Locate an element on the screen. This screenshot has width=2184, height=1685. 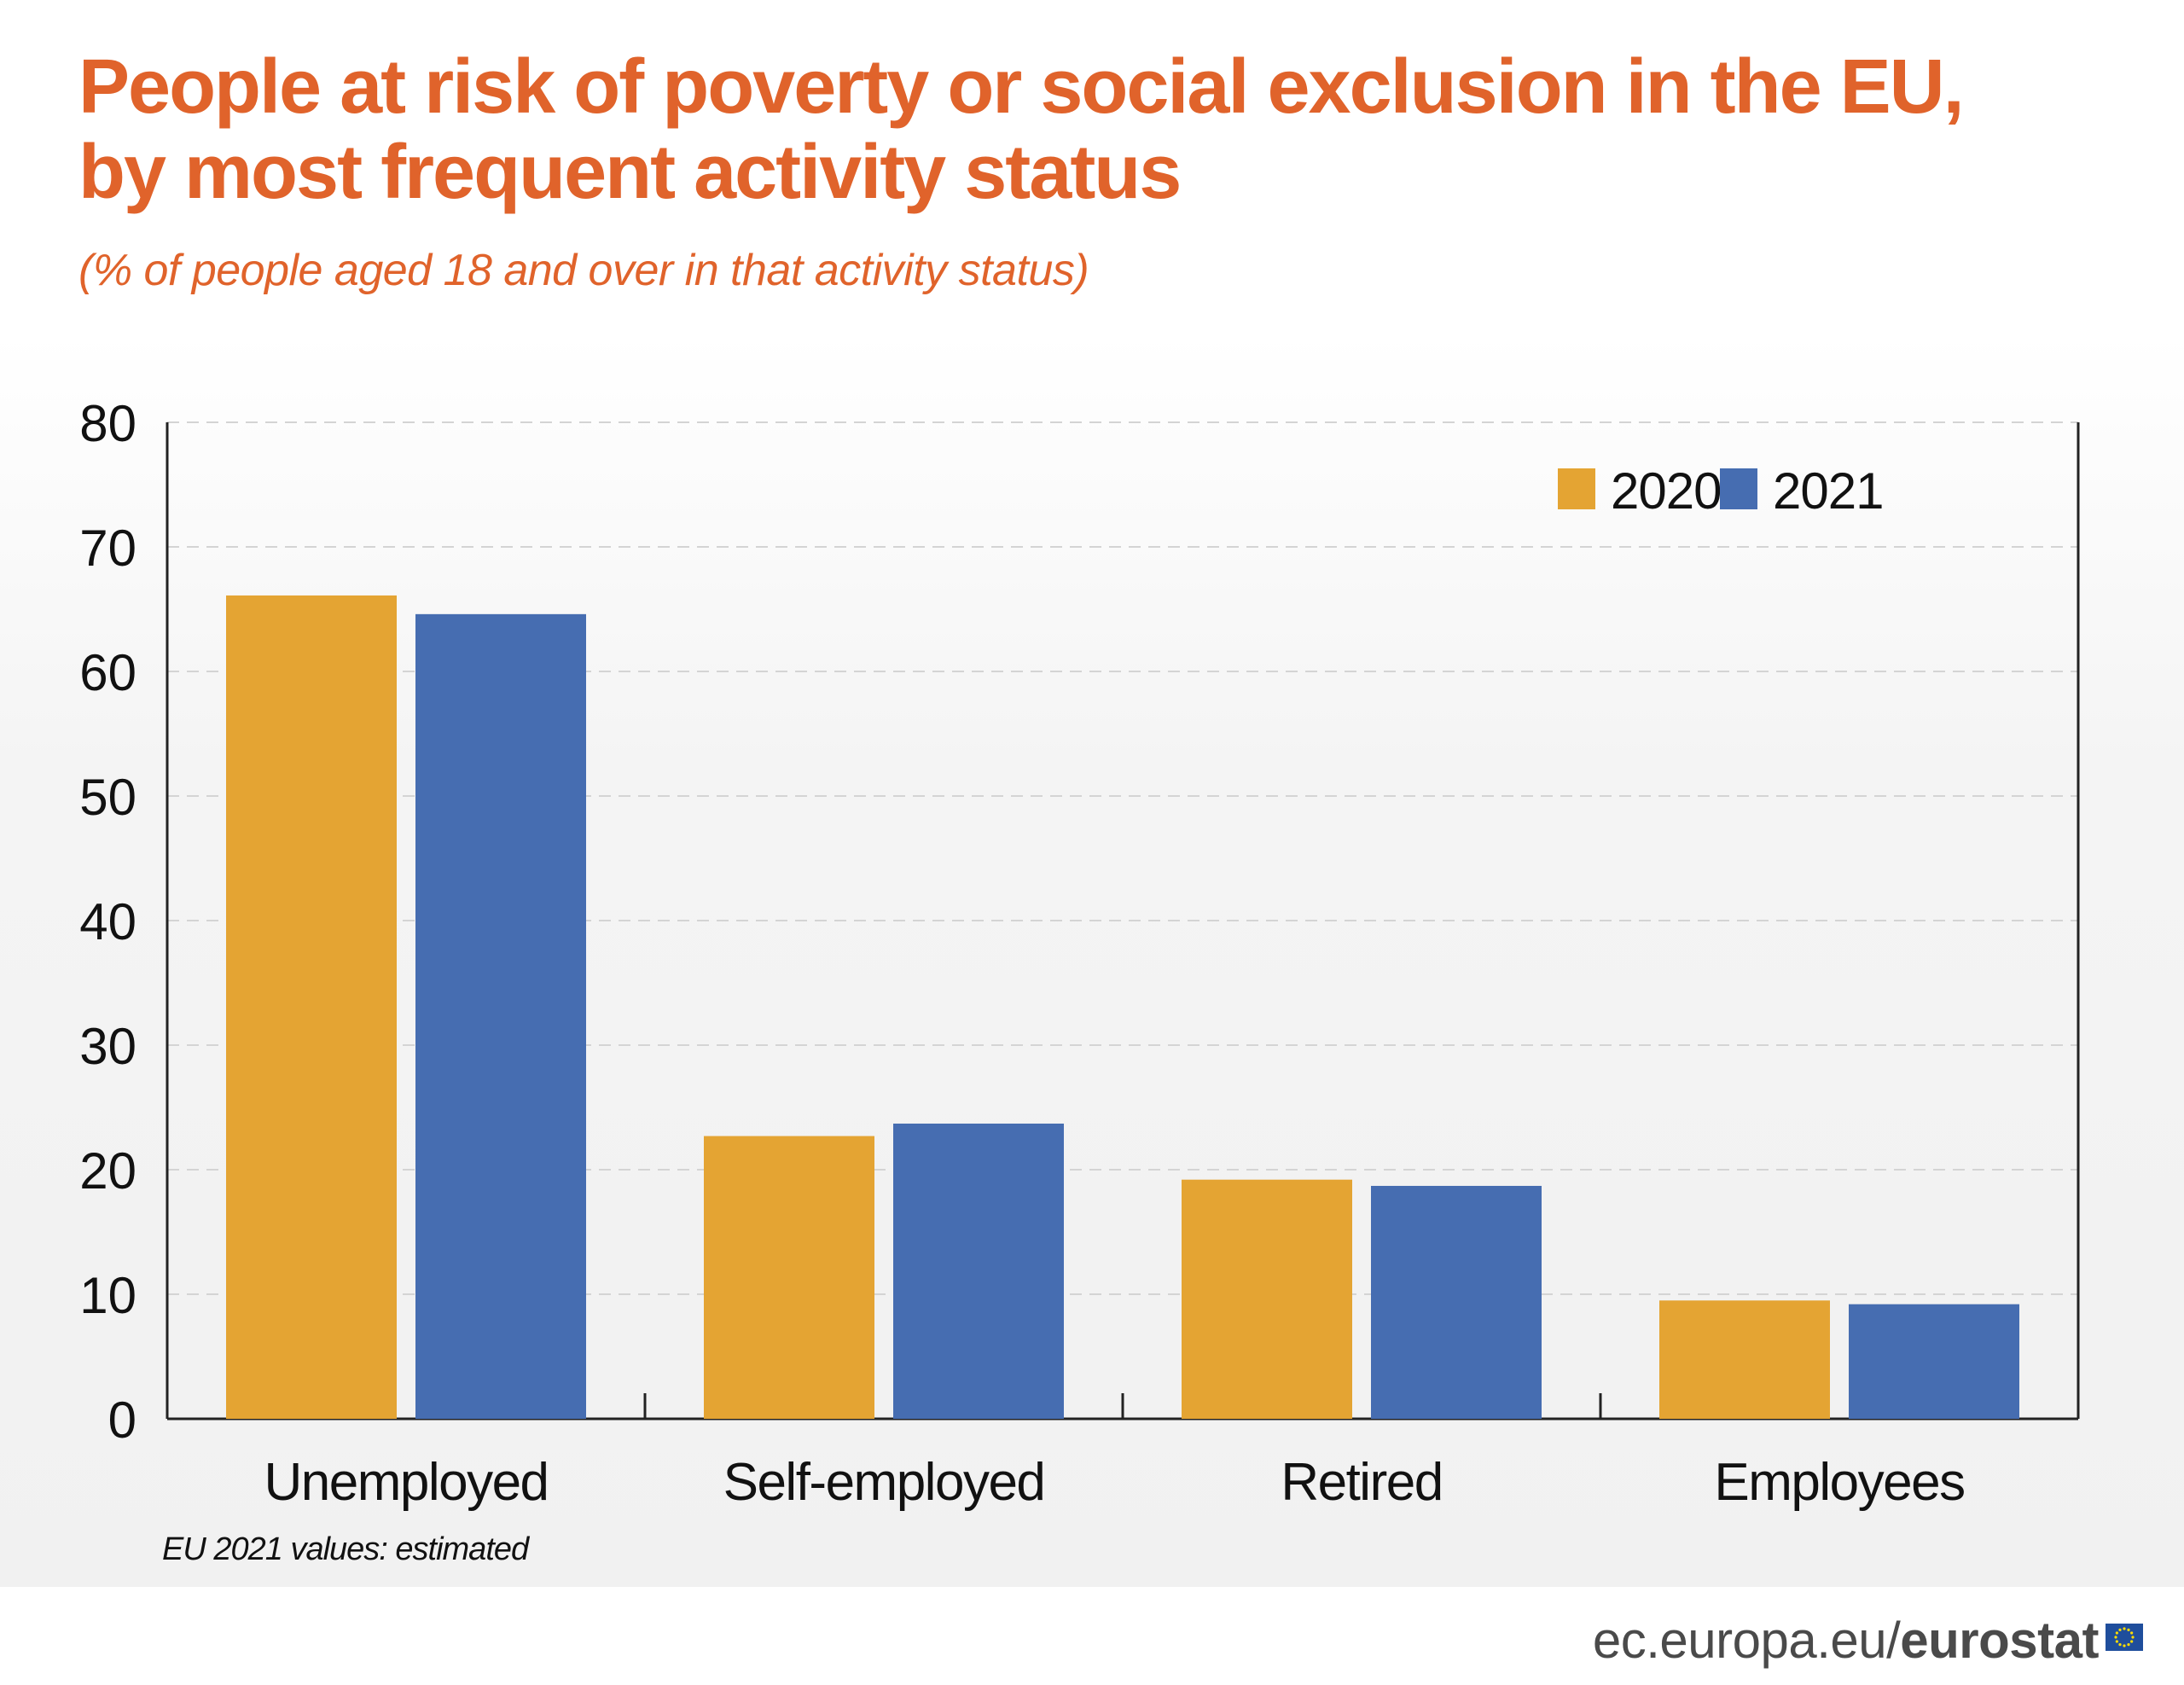
title-line-2: by most frequent activity status is located at coordinates (630, 172).